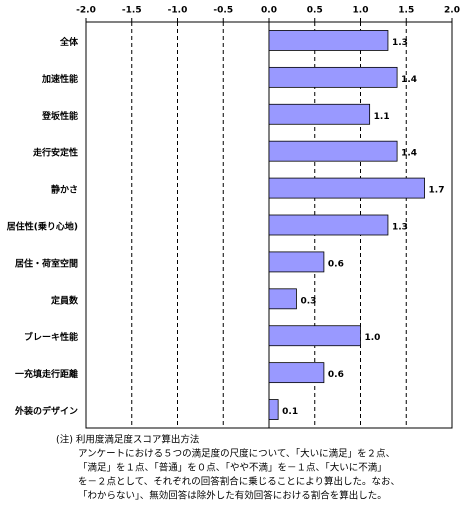 The height and width of the screenshot is (507, 466). I want to click on x-tick-label: -2.0, so click(86, 11).